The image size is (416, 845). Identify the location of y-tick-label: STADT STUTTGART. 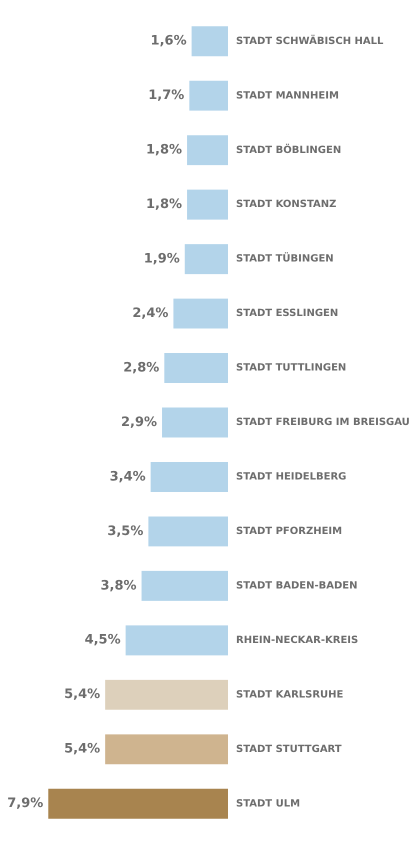
(289, 749).